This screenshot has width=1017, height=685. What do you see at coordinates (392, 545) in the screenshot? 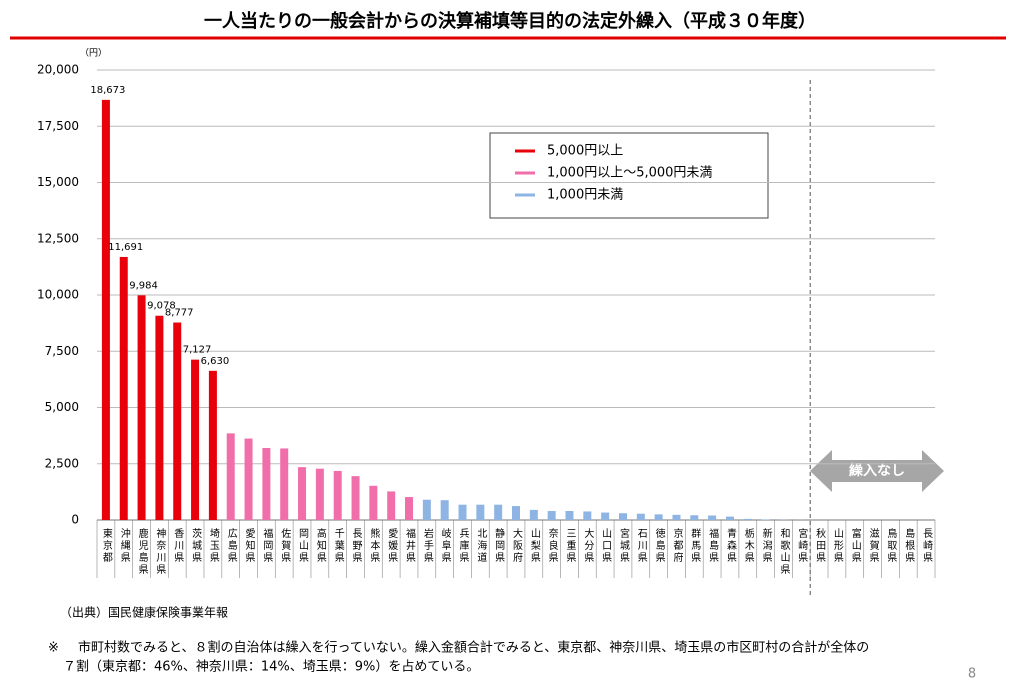
I see `x-tick-label: 愛媛県` at bounding box center [392, 545].